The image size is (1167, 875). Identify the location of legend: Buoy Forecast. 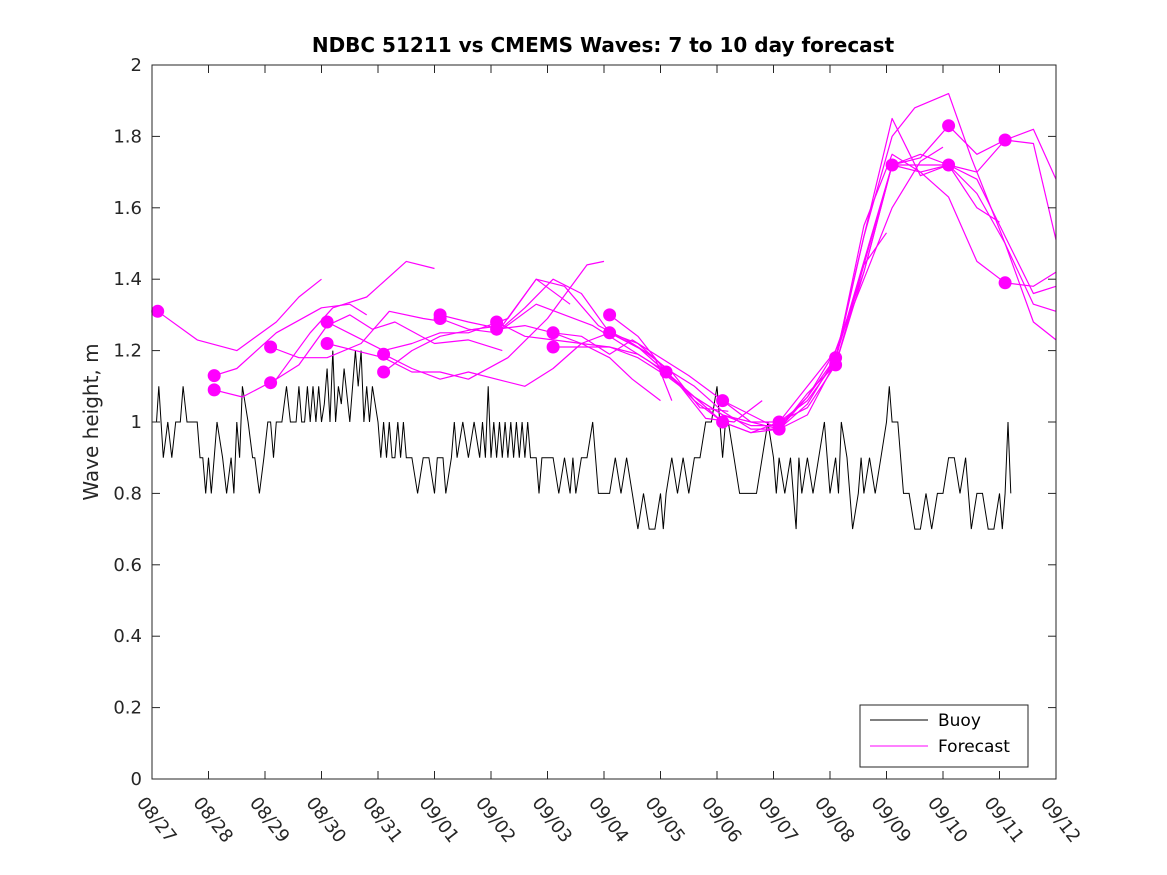
(944, 736).